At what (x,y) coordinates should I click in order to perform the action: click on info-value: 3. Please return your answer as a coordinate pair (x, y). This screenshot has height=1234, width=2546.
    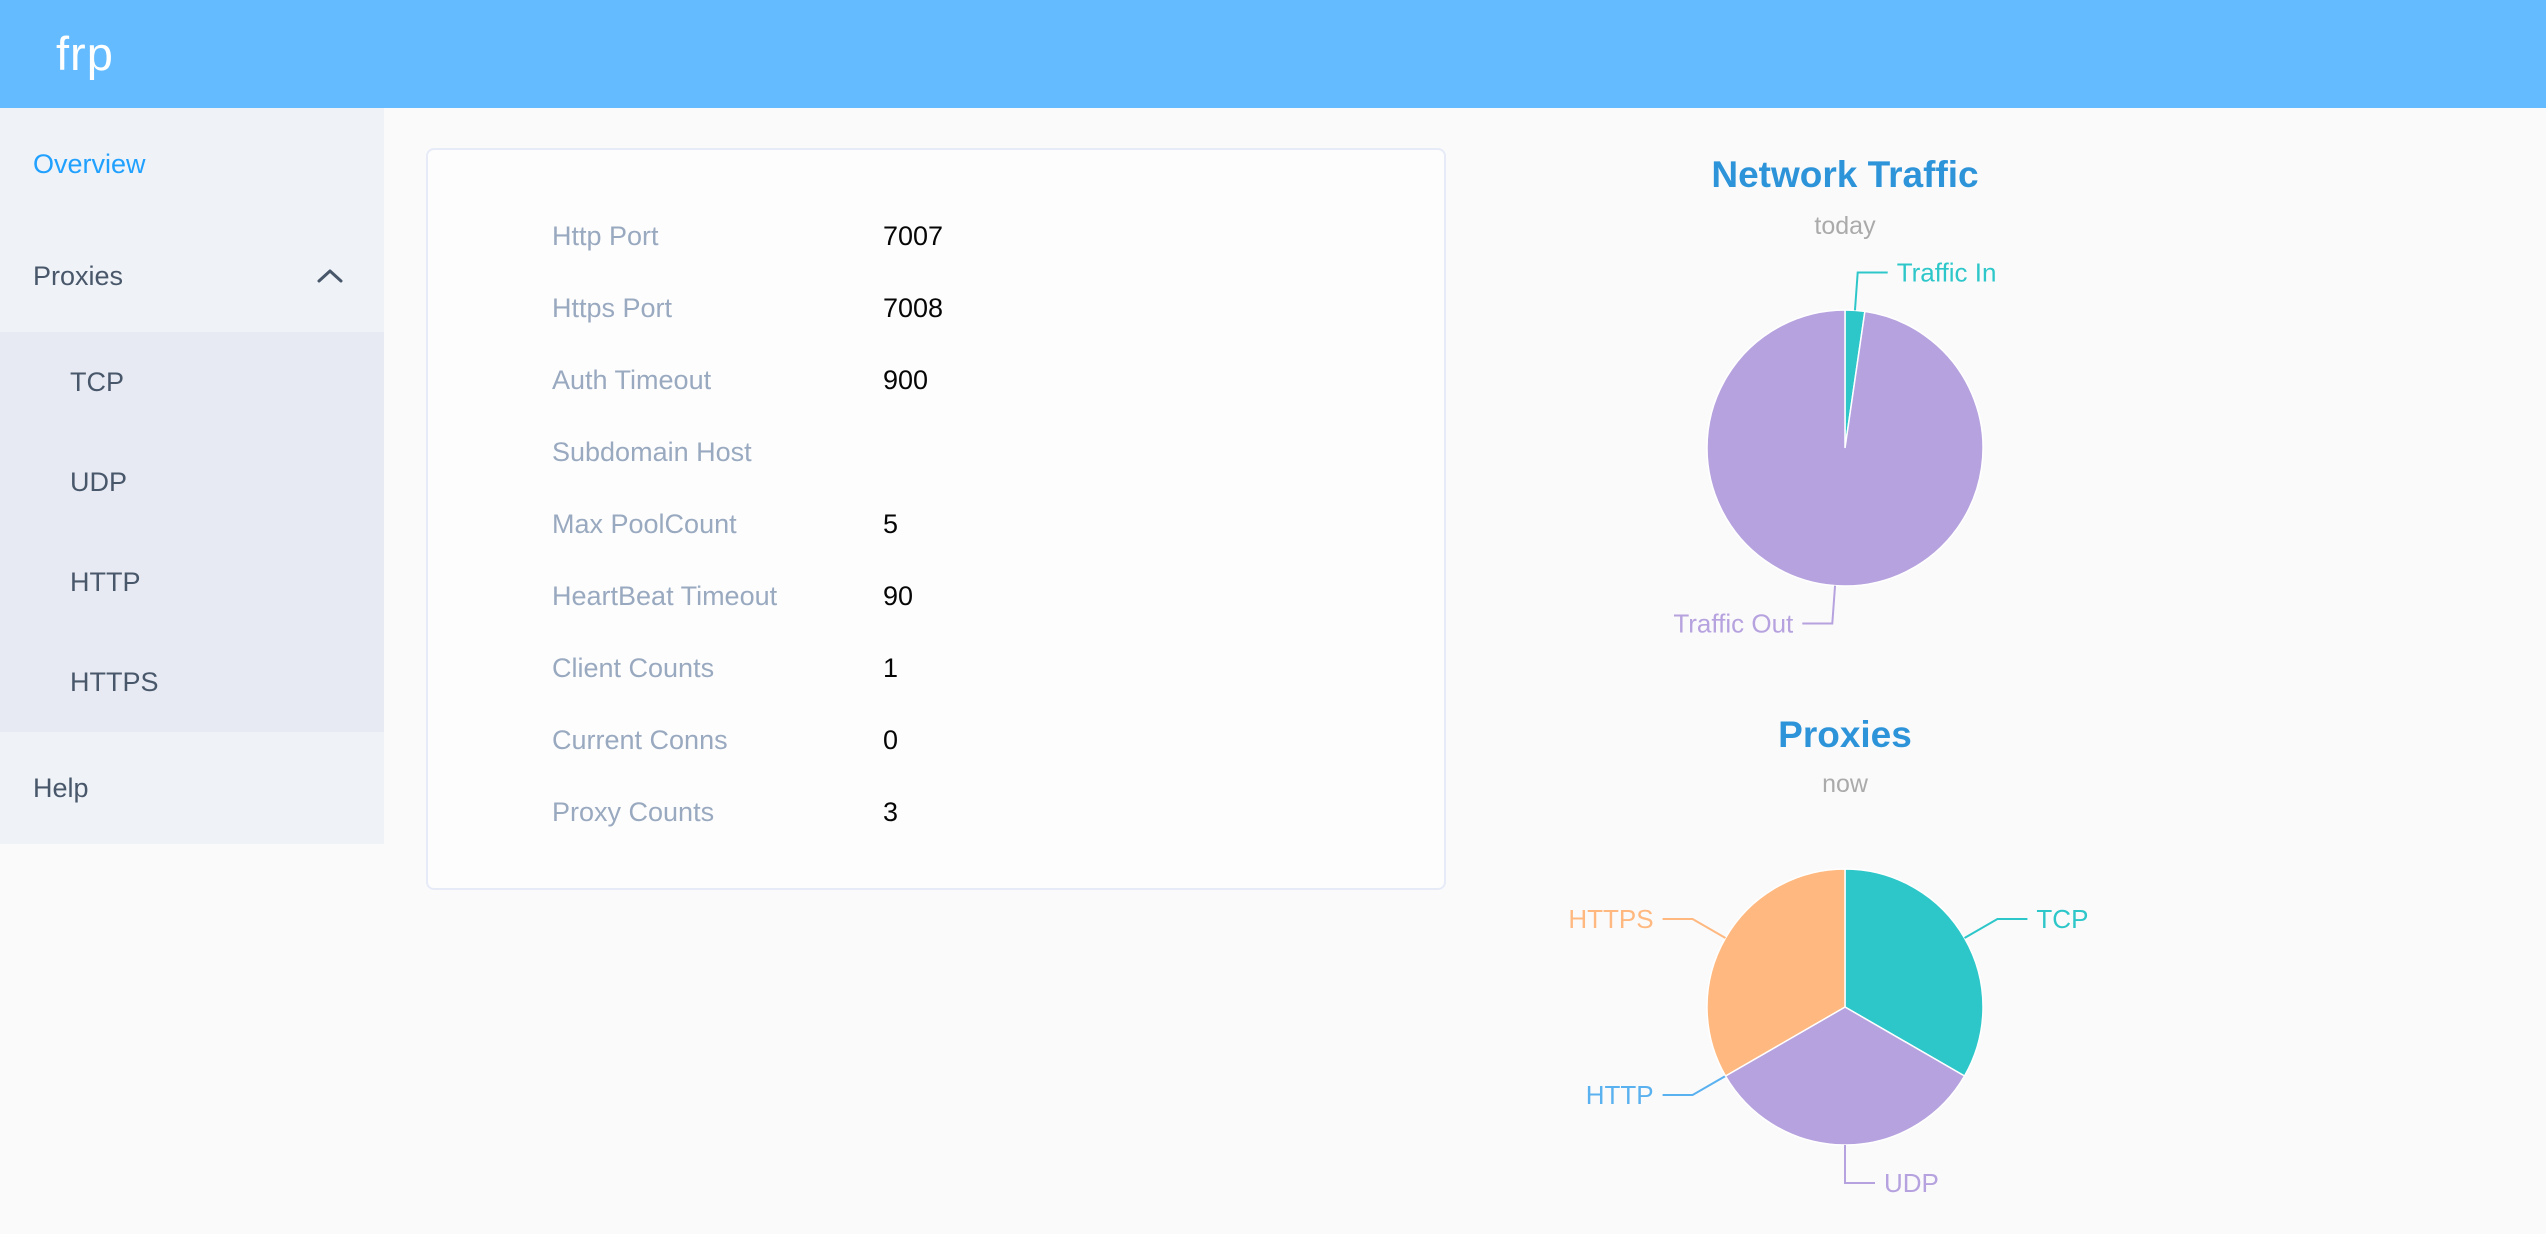
    Looking at the image, I should click on (891, 812).